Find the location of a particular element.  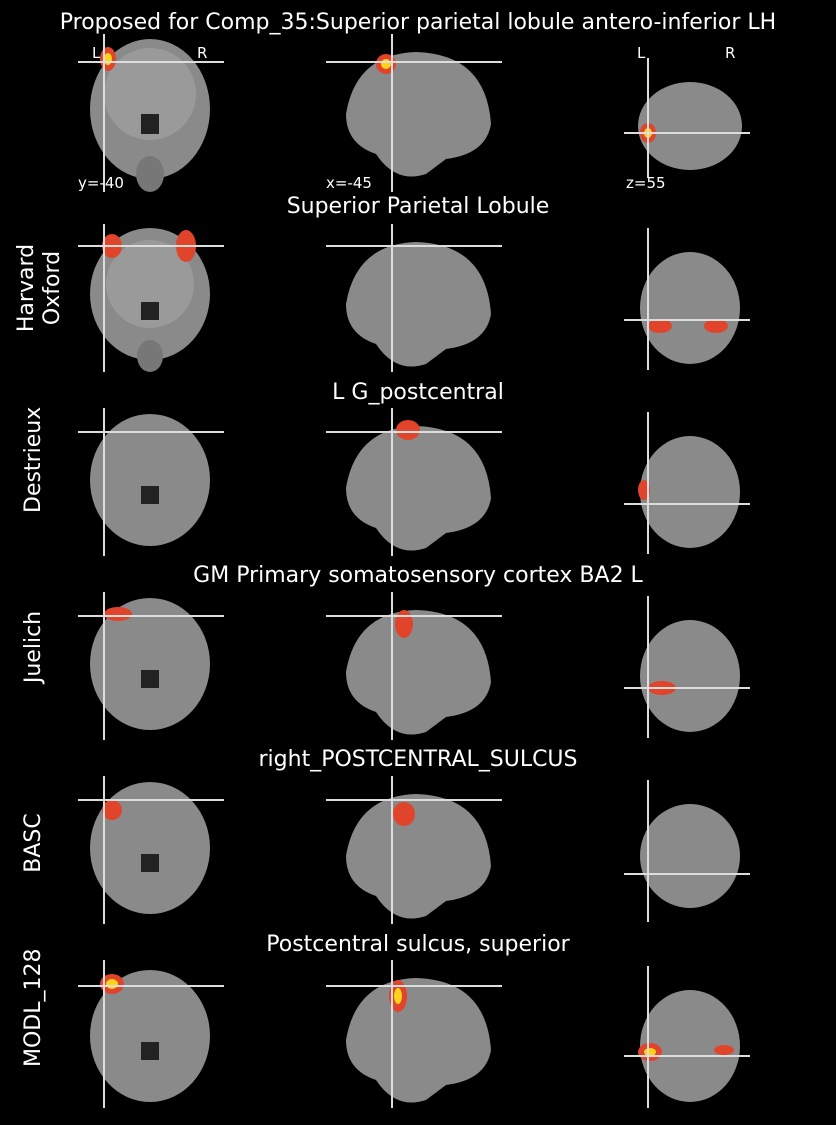

row0-coronal-slice is located at coordinates (151, 113).